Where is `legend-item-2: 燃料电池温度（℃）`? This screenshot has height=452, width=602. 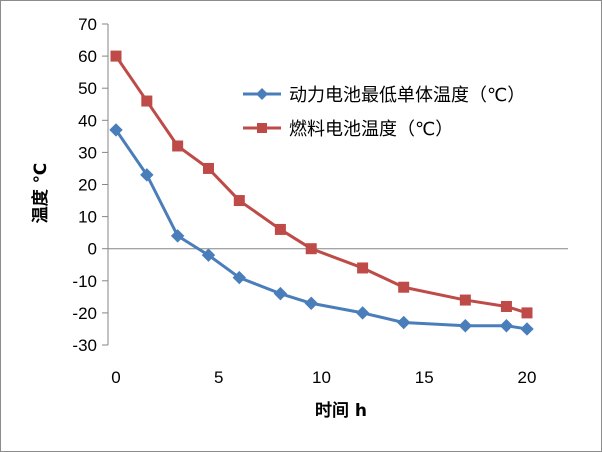 legend-item-2: 燃料电池温度（℃） is located at coordinates (348, 129).